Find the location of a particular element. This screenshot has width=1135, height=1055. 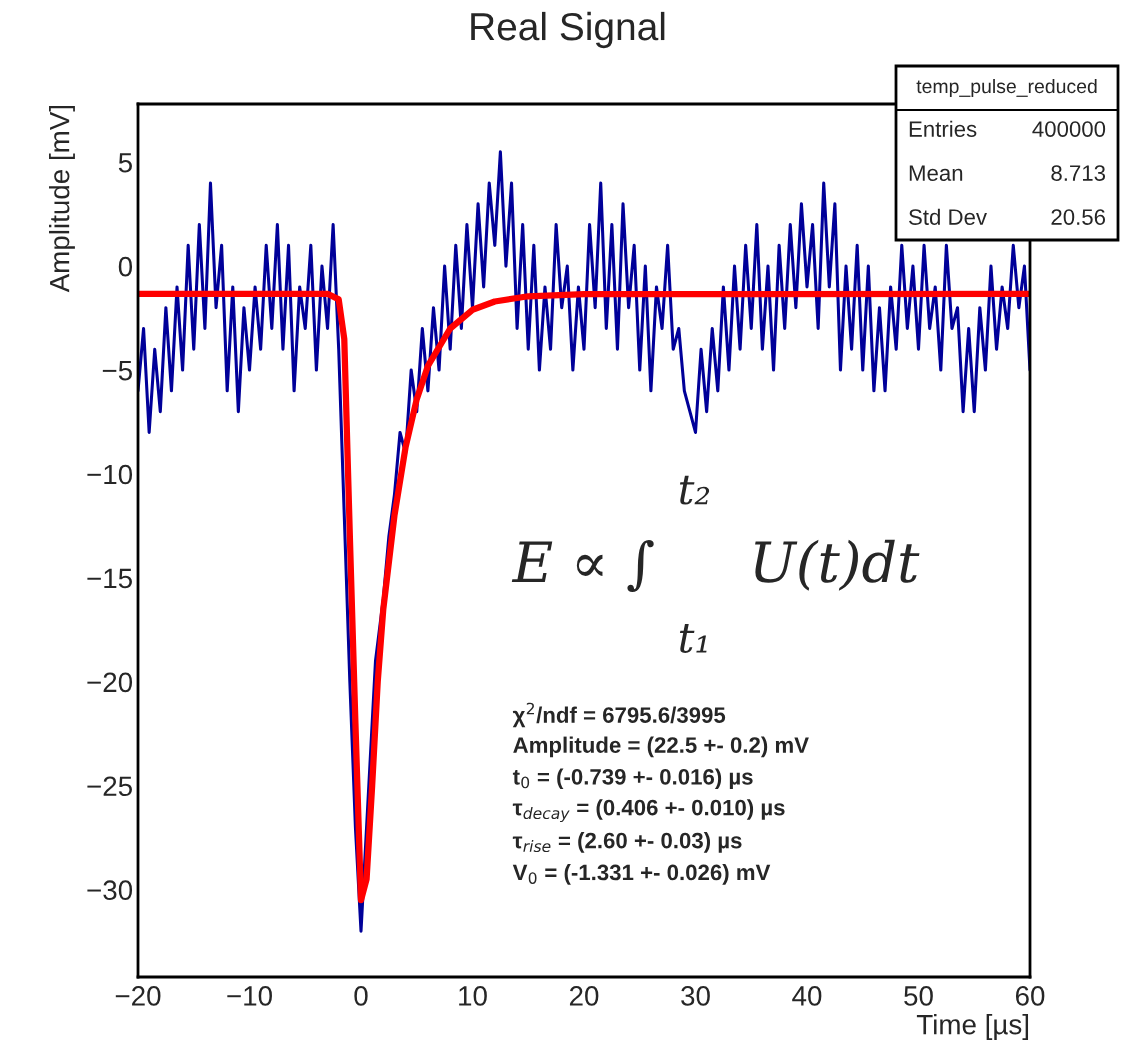

annotation: χ$^{2}$/ndf = 6795.6/3995 is located at coordinates (619, 715).